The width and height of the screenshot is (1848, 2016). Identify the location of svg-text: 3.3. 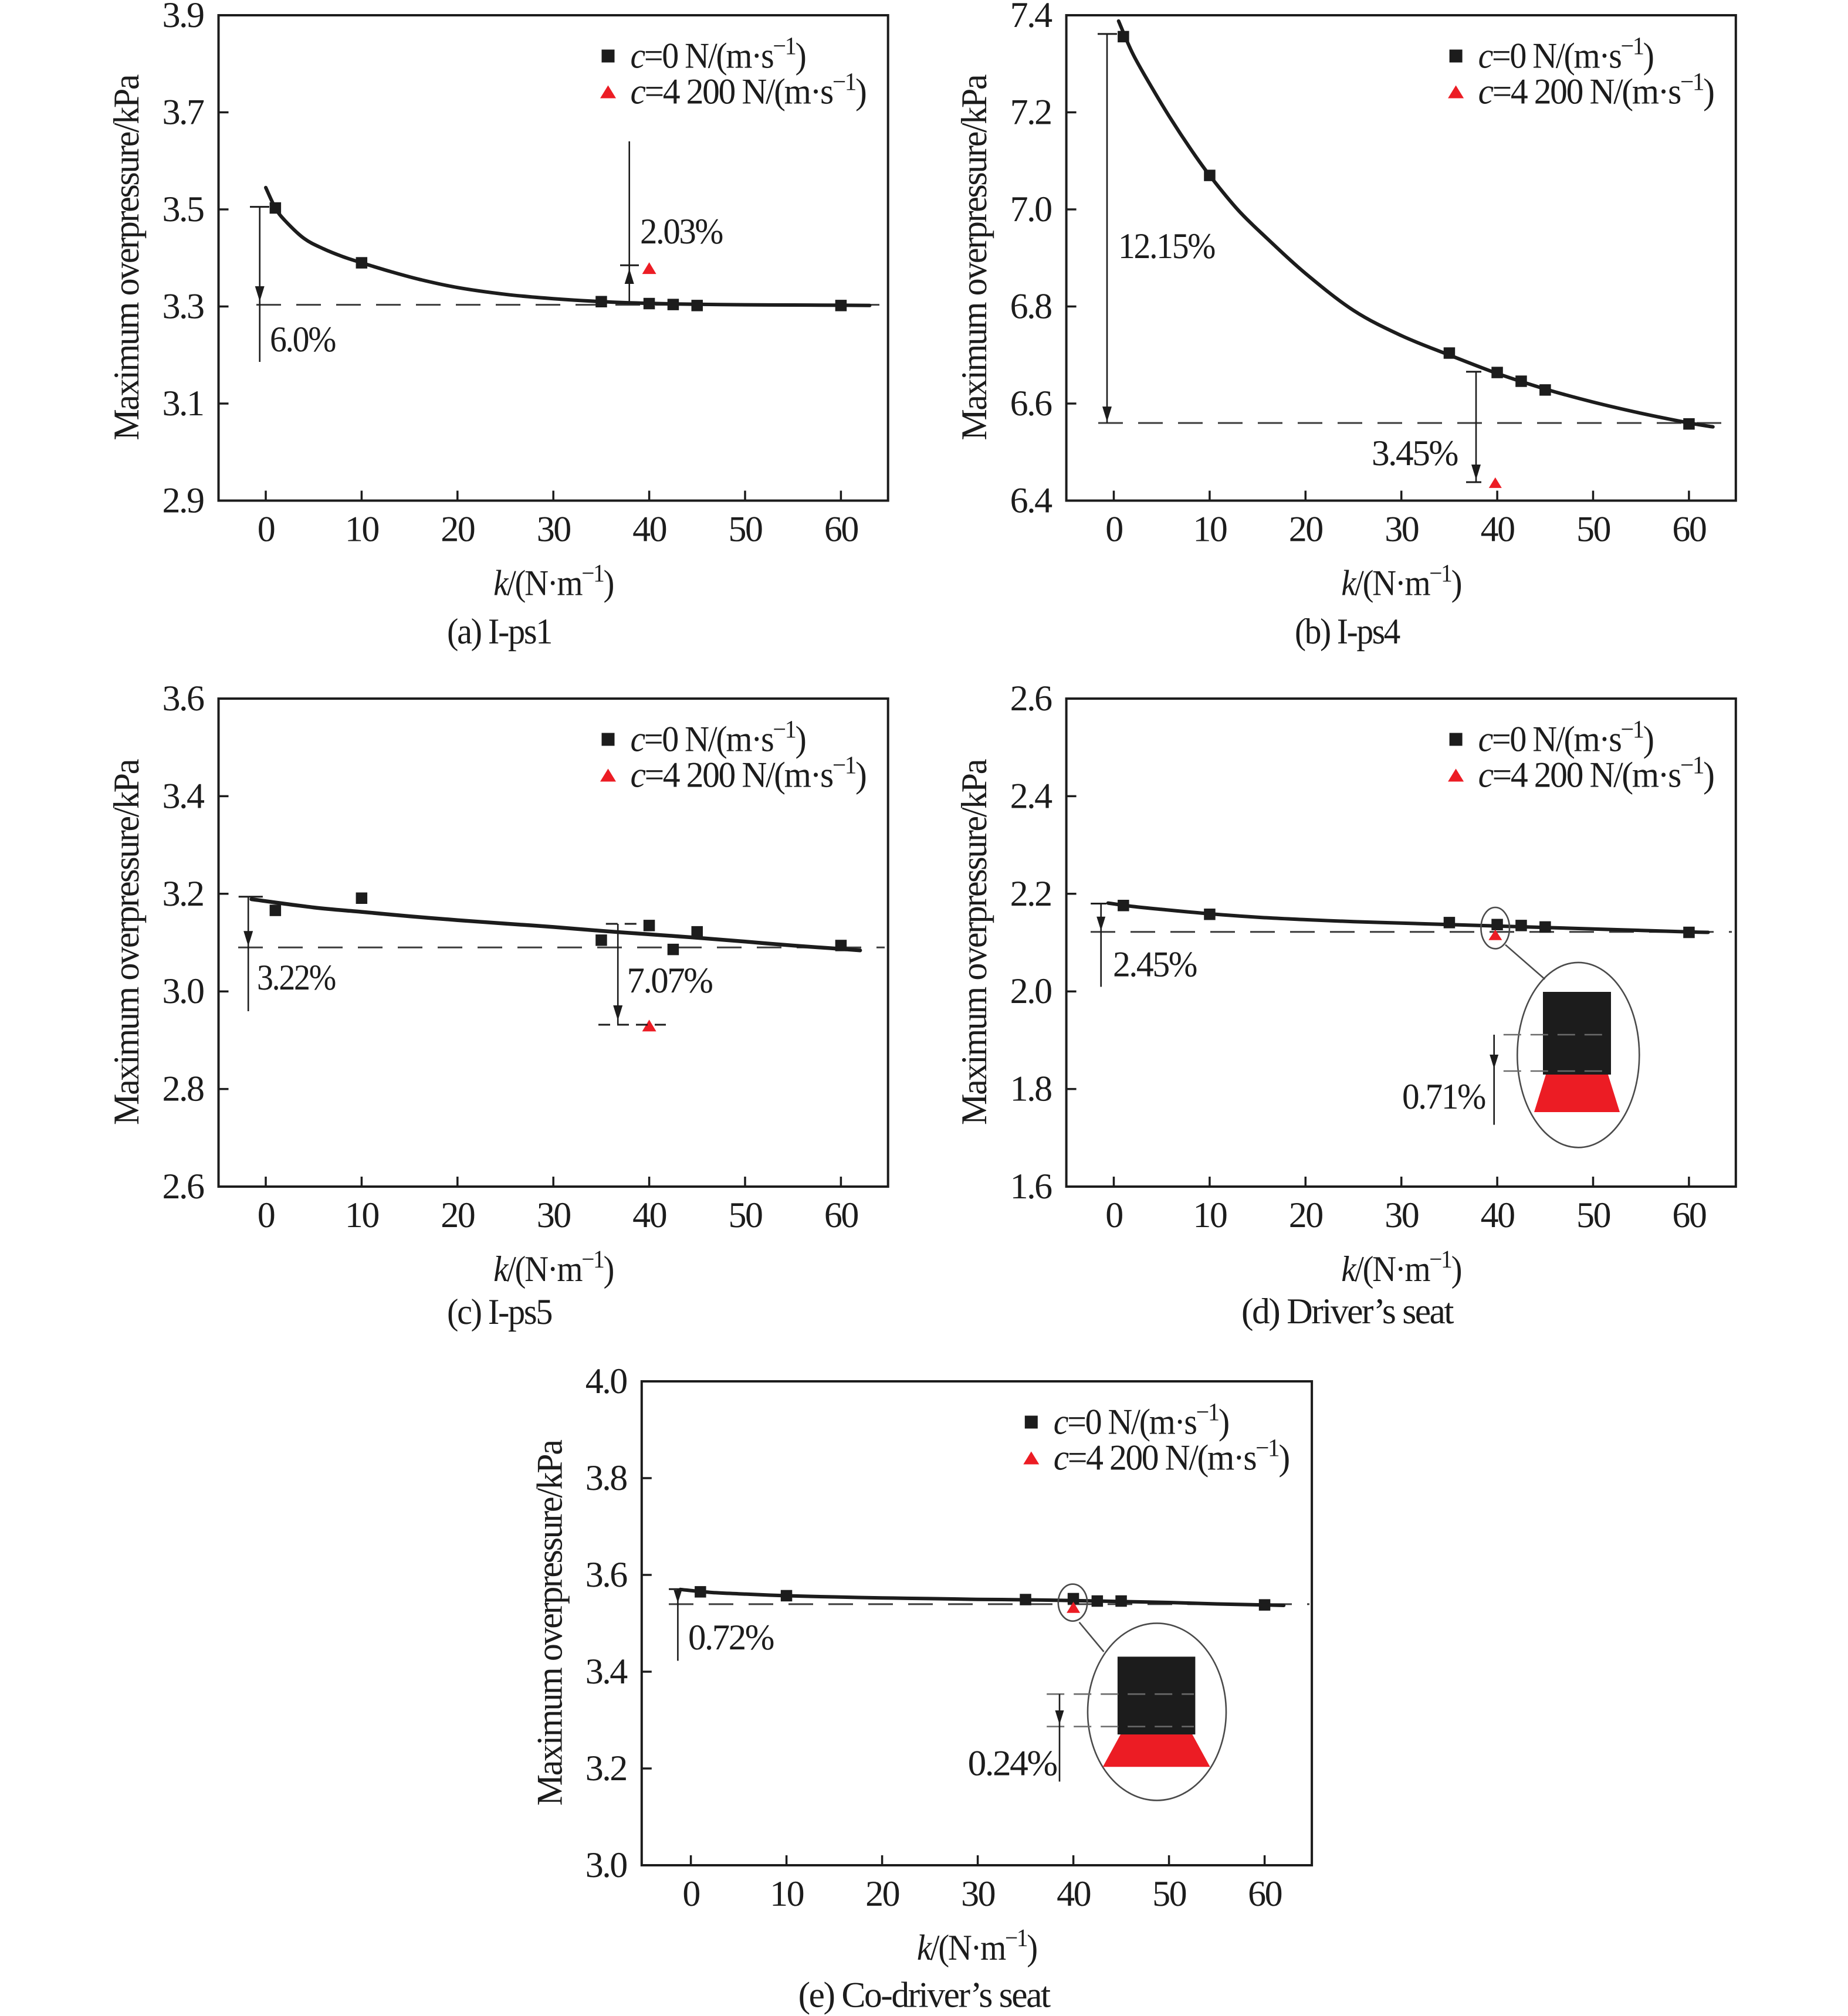
(184, 307).